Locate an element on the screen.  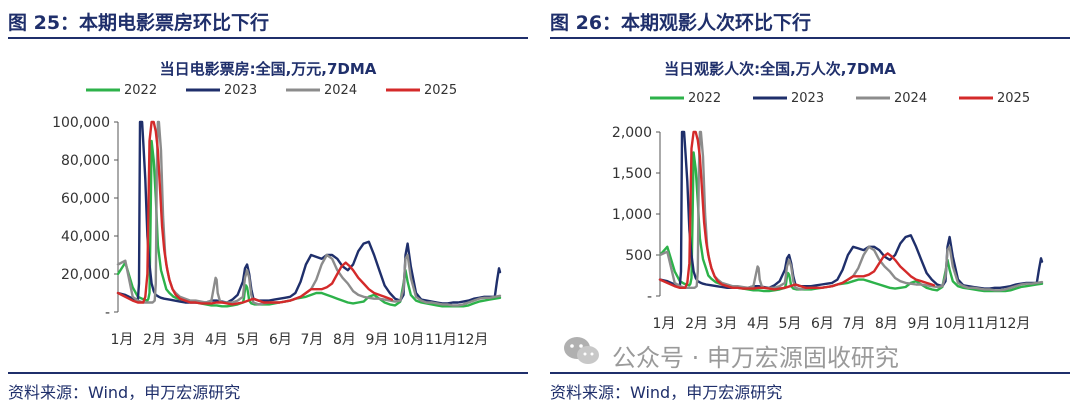
figure-title: 图 26：本期观影人次环比下行 is located at coordinates (681, 23).